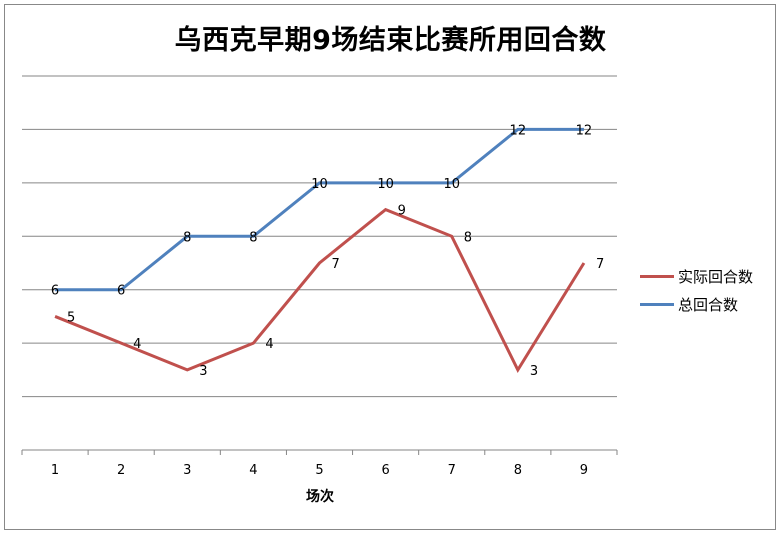  What do you see at coordinates (518, 470) in the screenshot?
I see `x-tick-label: 8` at bounding box center [518, 470].